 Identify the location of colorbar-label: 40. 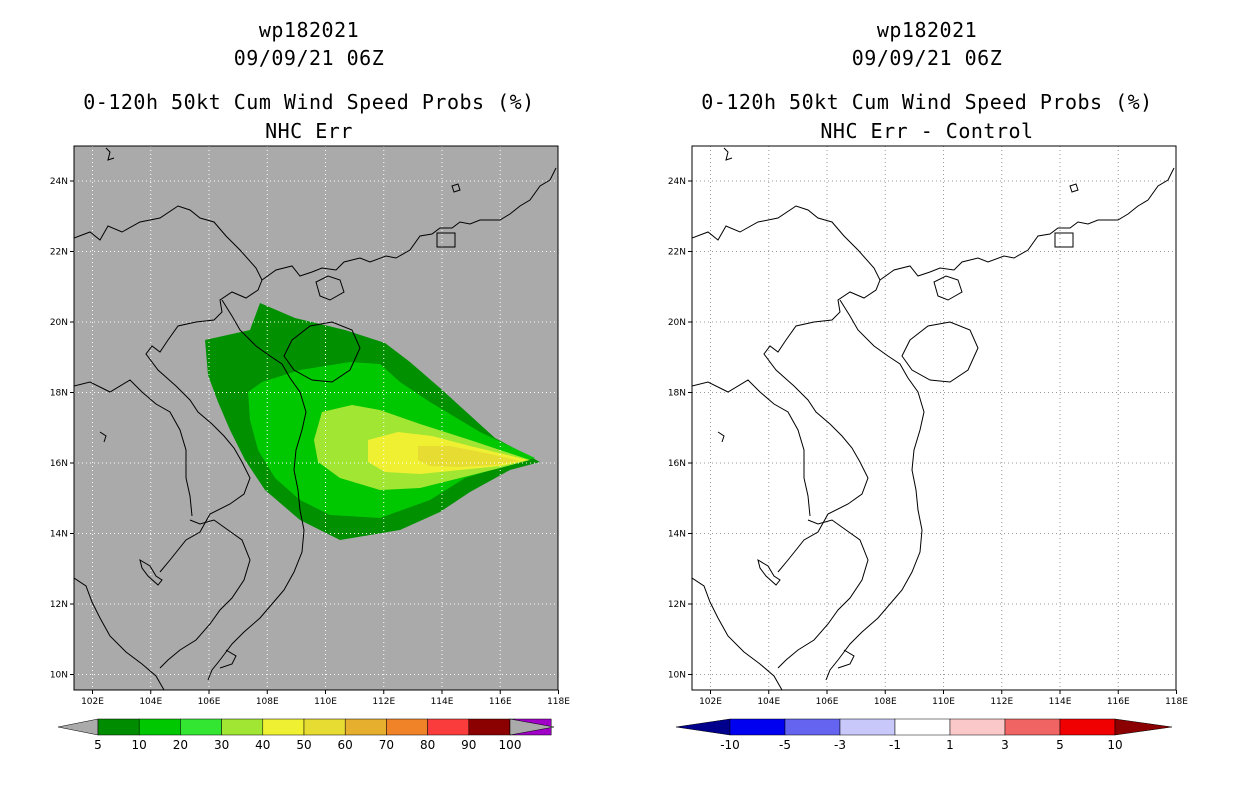
(262, 745).